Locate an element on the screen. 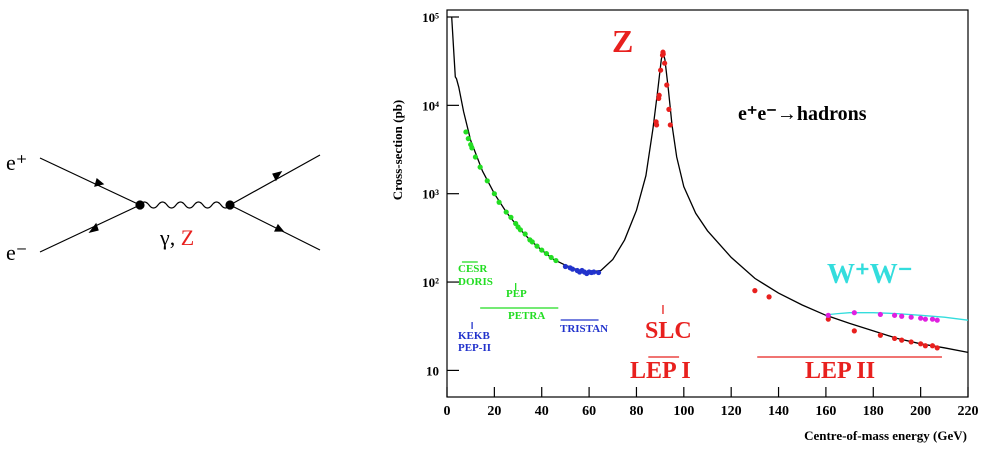  annotation: PEP-II is located at coordinates (474, 348).